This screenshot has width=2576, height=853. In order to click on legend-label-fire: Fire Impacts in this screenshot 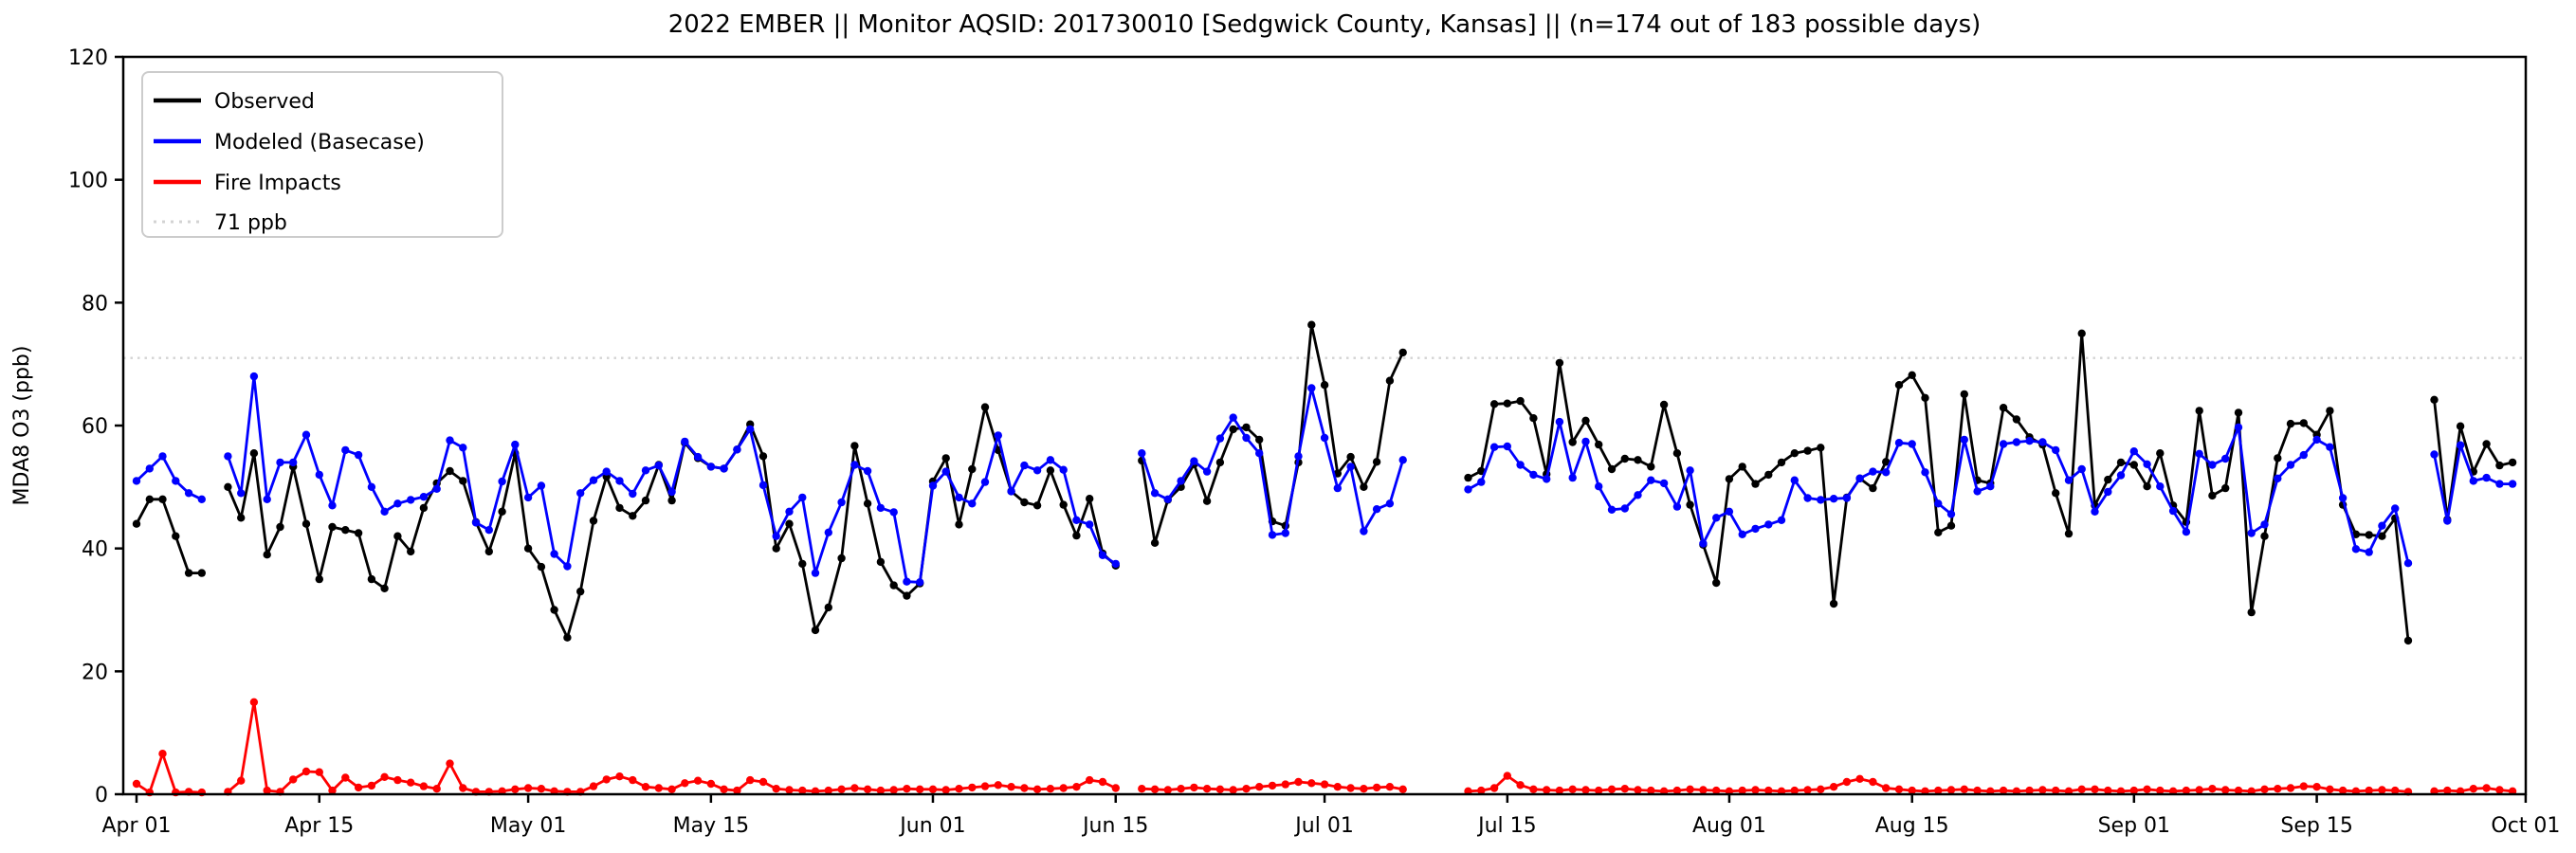, I will do `click(277, 183)`.